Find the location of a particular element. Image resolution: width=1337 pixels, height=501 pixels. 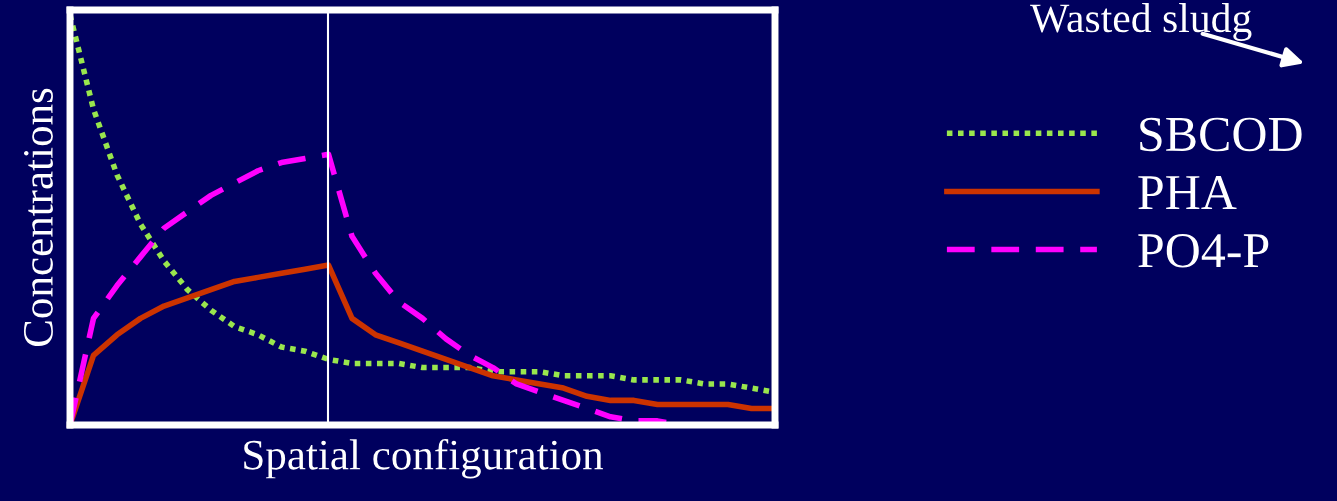

legend-label: PHA is located at coordinates (1187, 192).